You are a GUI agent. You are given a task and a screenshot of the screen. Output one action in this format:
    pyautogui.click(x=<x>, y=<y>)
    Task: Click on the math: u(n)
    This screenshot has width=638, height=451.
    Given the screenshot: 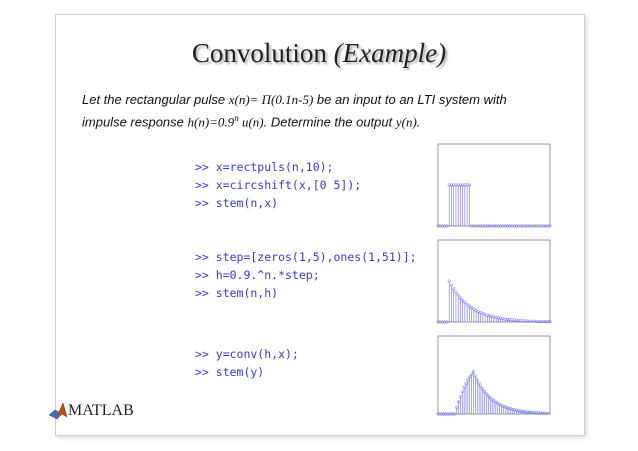 What is the action you would take?
    pyautogui.click(x=251, y=122)
    